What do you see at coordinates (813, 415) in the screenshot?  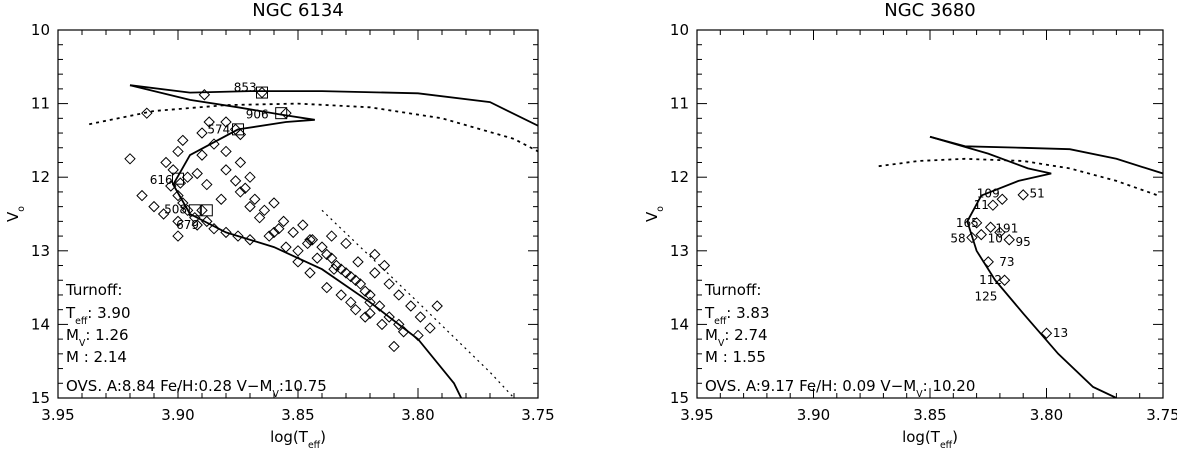 I see `x-tick-label: 3.90` at bounding box center [813, 415].